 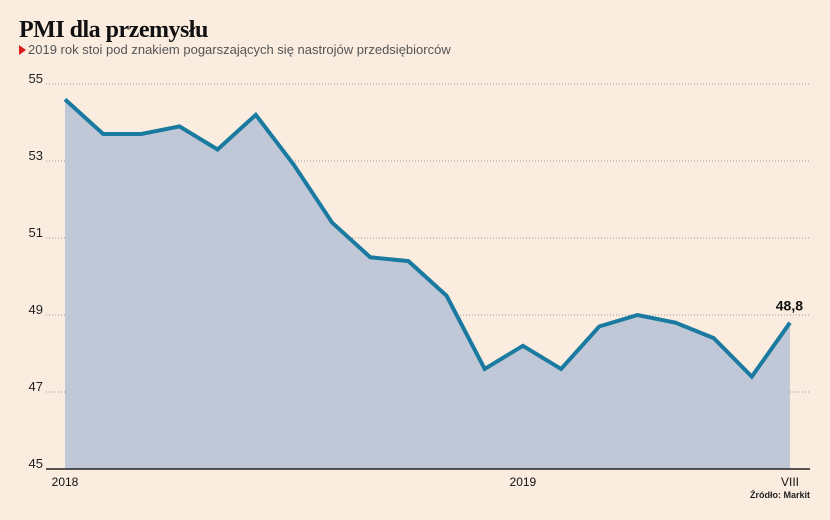 I want to click on source-note: Źródło: Markit, so click(x=780, y=495).